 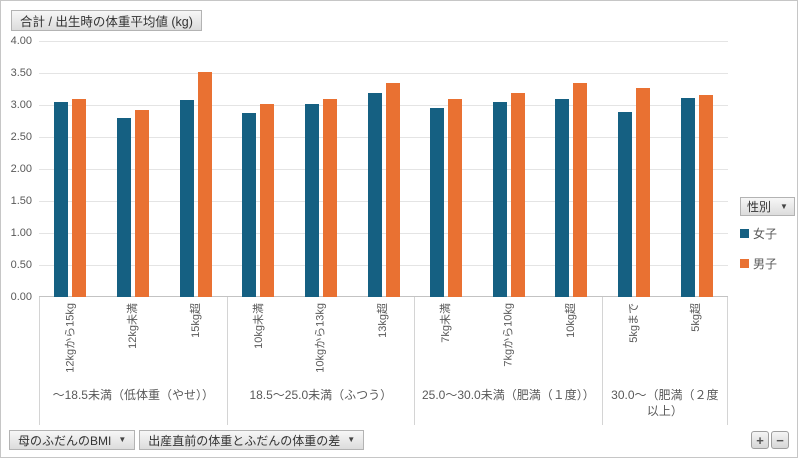 I want to click on bmi-field-button: 母のふだんのBMI ▼, so click(x=72, y=440).